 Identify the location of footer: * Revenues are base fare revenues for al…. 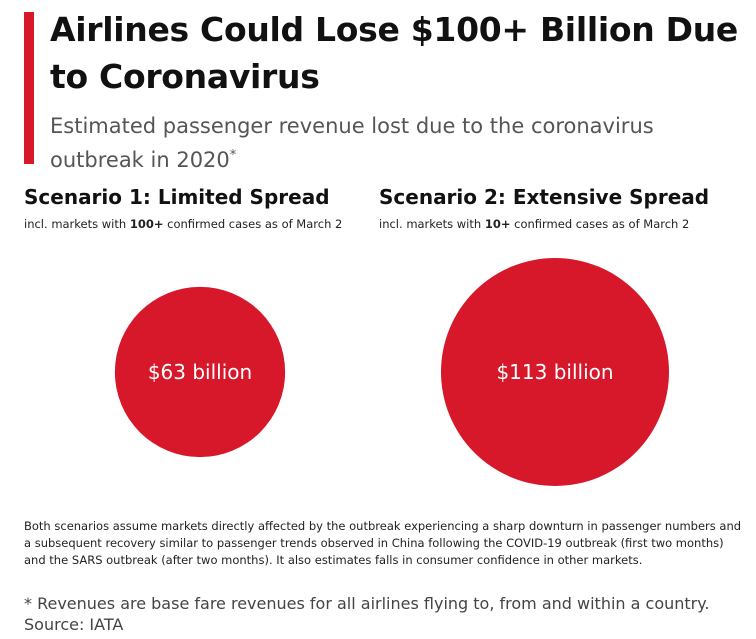
(384, 614).